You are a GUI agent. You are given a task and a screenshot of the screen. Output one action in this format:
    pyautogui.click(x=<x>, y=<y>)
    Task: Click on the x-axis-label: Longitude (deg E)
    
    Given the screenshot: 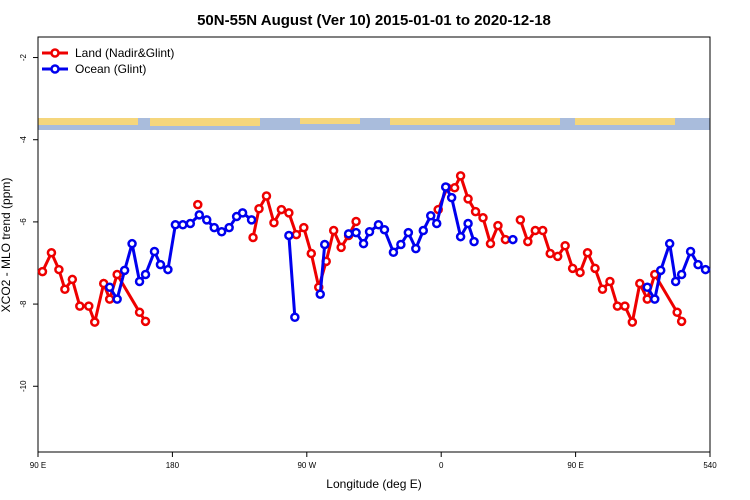 What is the action you would take?
    pyautogui.click(x=373, y=484)
    